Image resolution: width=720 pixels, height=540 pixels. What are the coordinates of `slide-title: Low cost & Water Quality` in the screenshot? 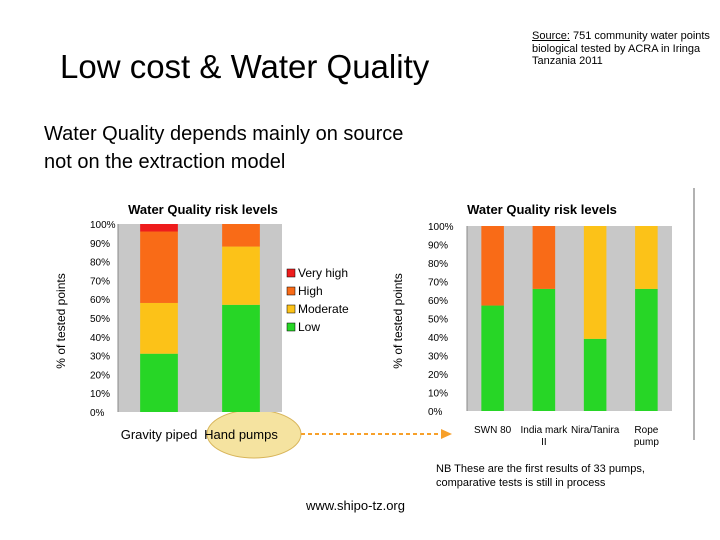 It's located at (245, 66).